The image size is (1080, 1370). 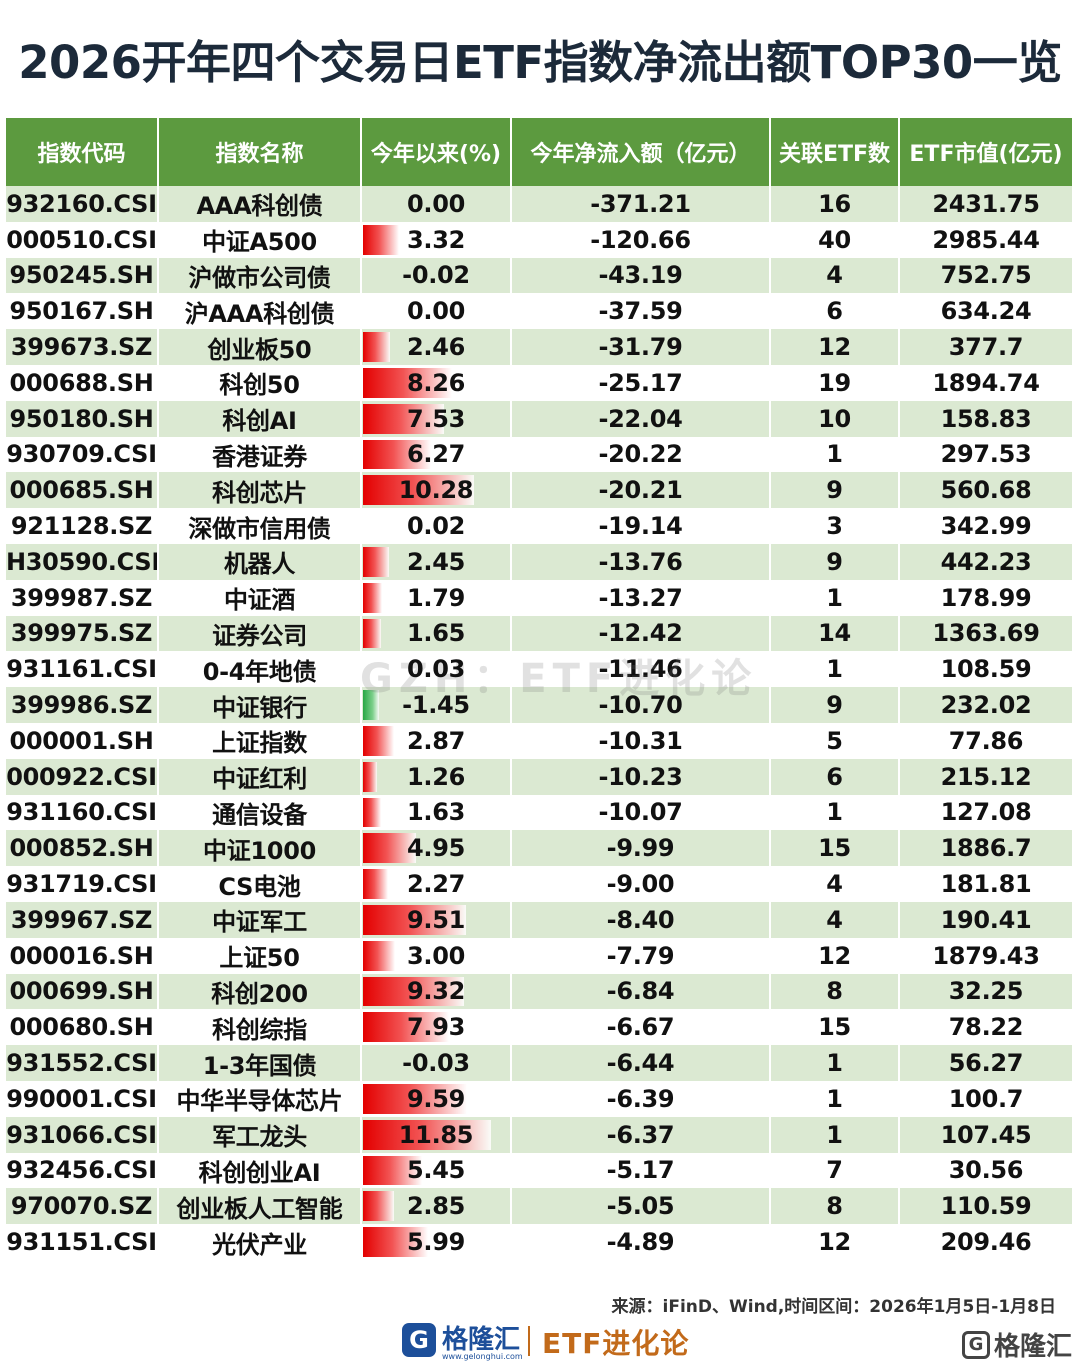 I want to click on cell-market-cap: 108.59, so click(x=985, y=669).